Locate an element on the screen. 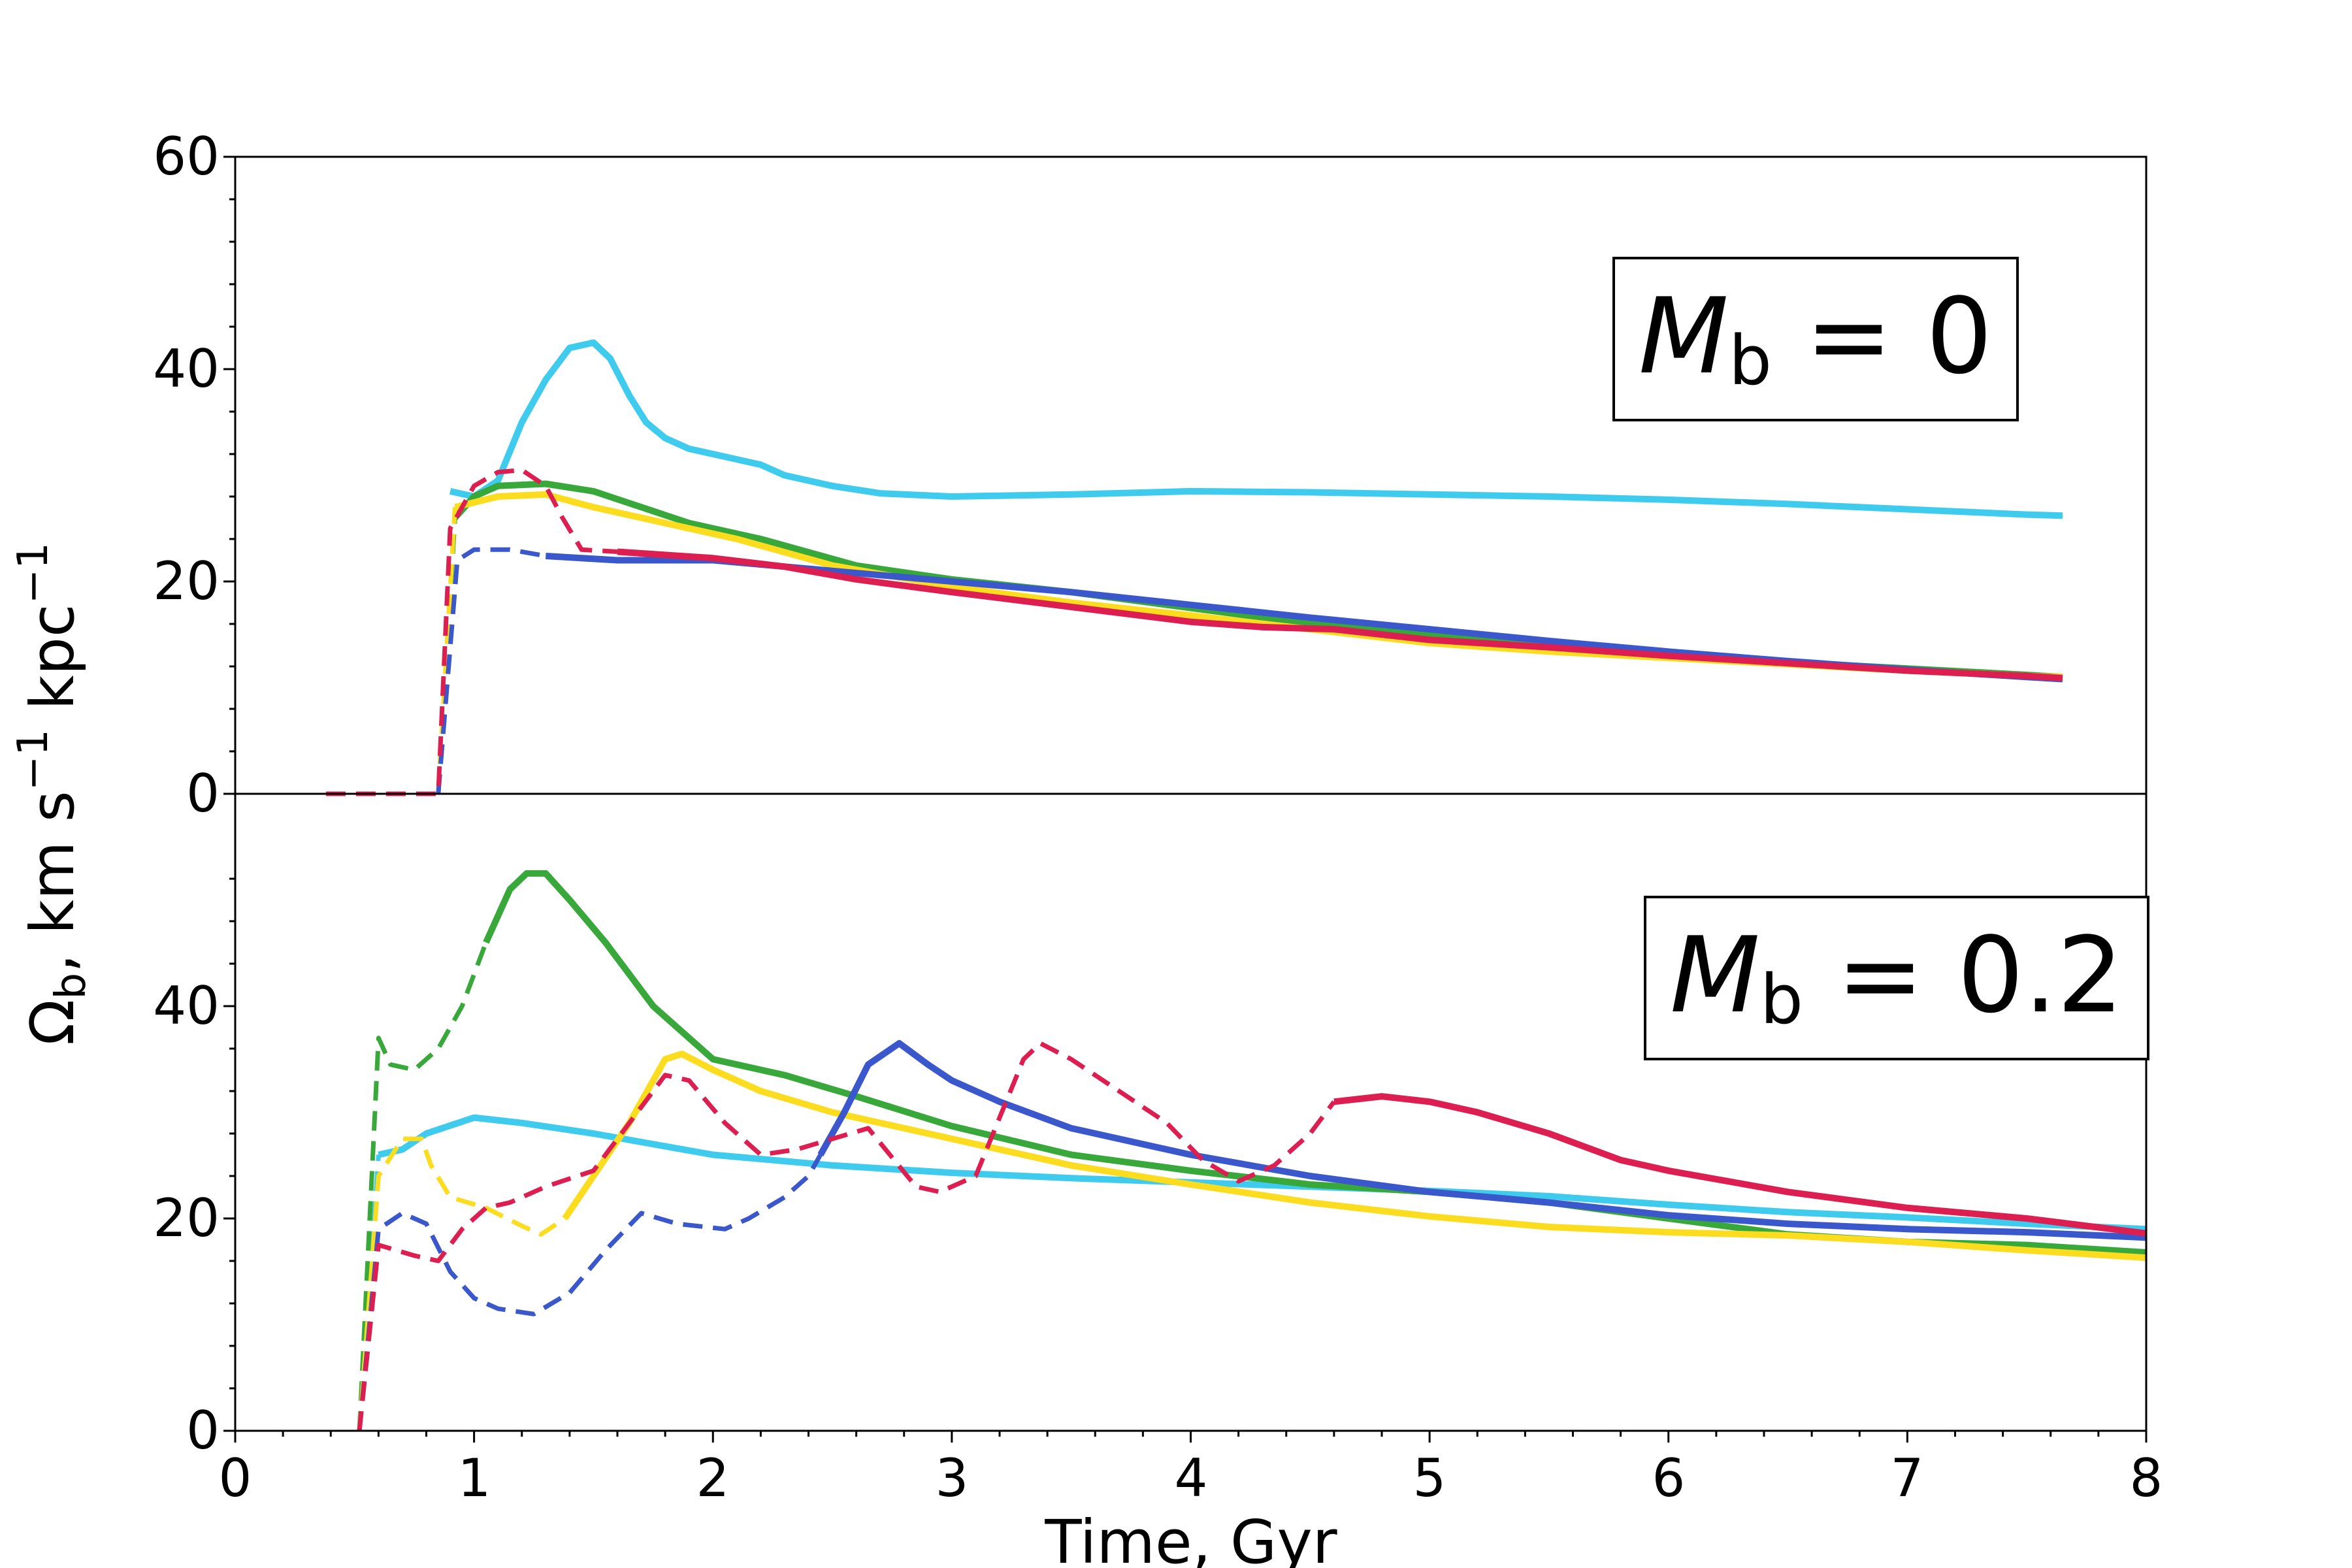  top-legend-symbol: M is located at coordinates (1684, 336).